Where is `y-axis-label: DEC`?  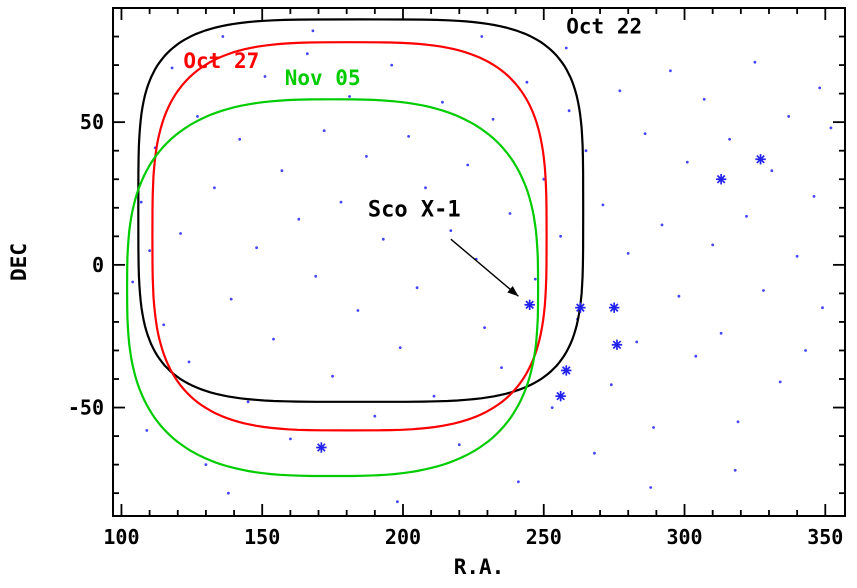 y-axis-label: DEC is located at coordinates (19, 262).